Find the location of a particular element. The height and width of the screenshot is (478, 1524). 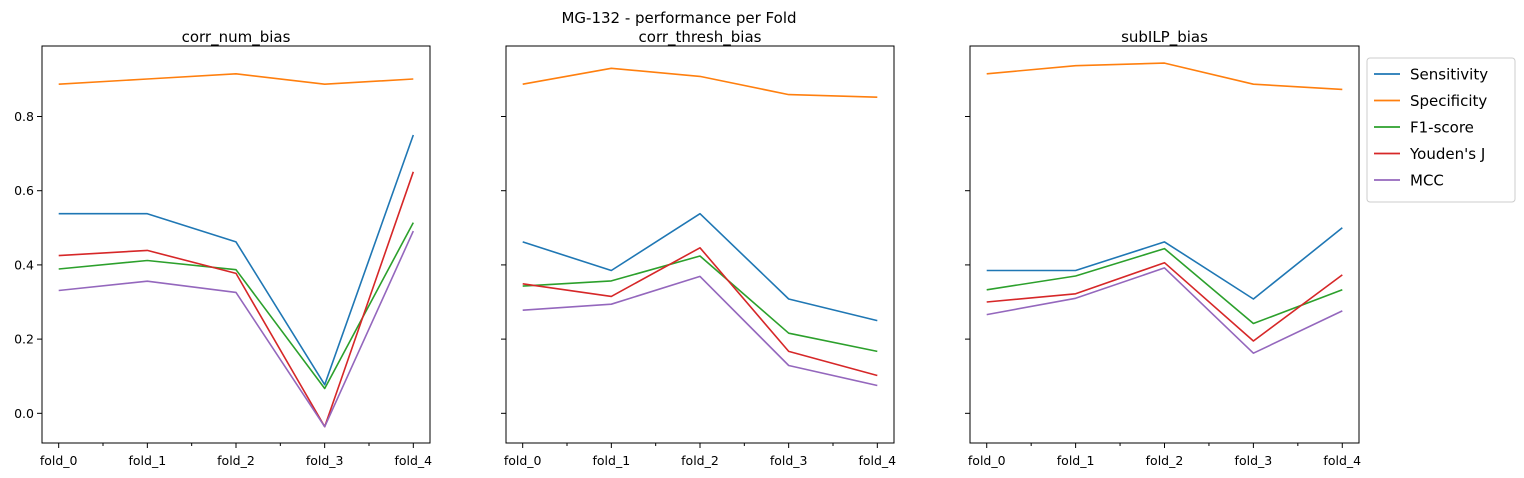

y-tick-label: 0.2 is located at coordinates (24, 339).